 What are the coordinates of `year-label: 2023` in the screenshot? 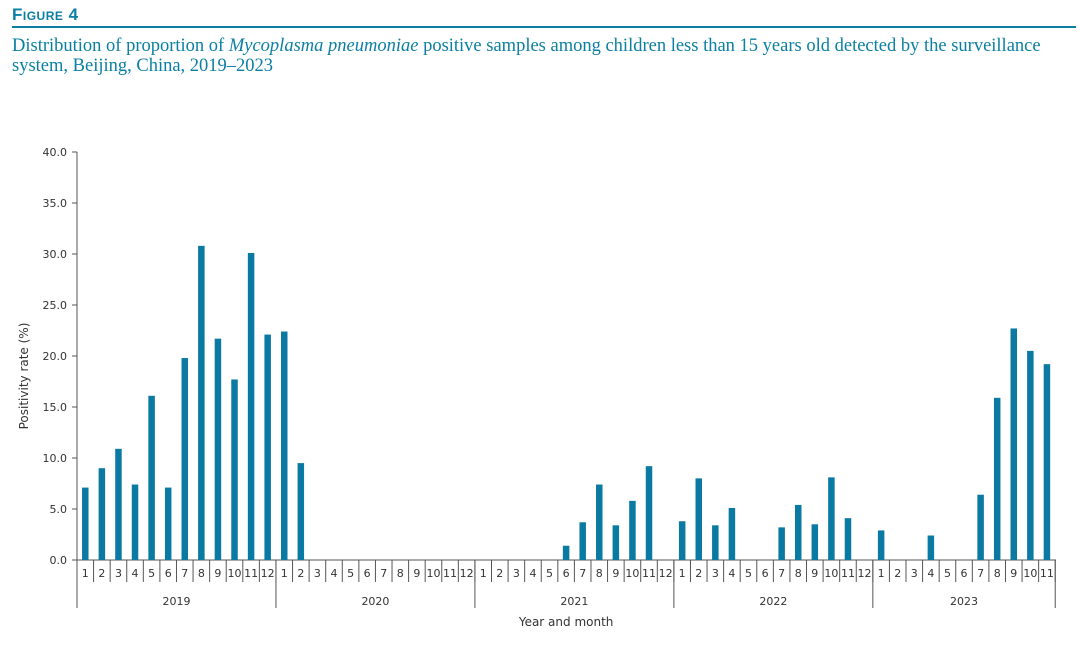 It's located at (964, 601).